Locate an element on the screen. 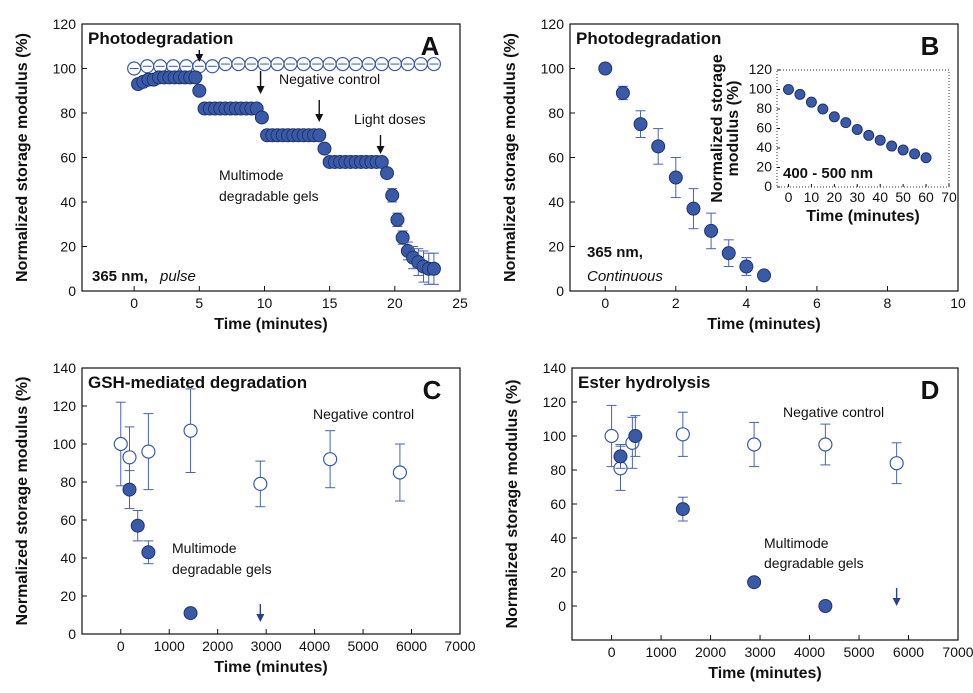 This screenshot has width=973, height=693. x-tick-label: 3000 is located at coordinates (266, 646).